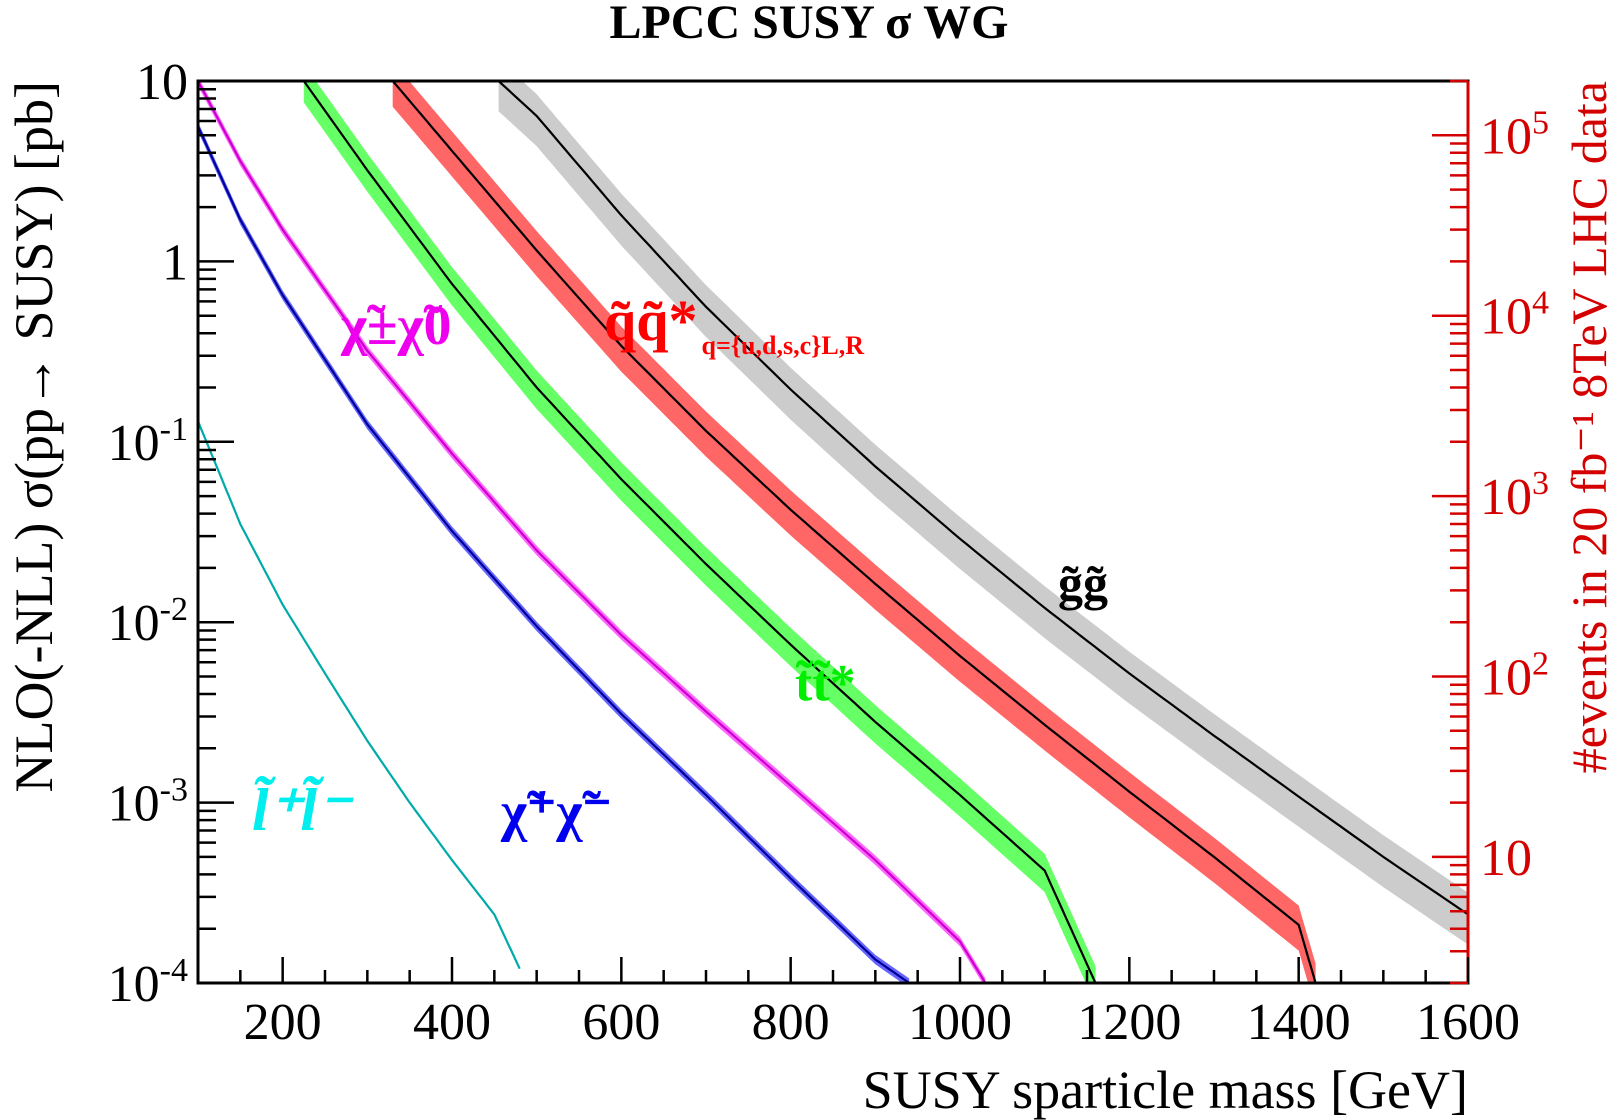  Describe the element at coordinates (858, 1004) in the screenshot. I see `x-axis-ticks: 200 400 600 800 1000 1200 1400 1600` at that location.